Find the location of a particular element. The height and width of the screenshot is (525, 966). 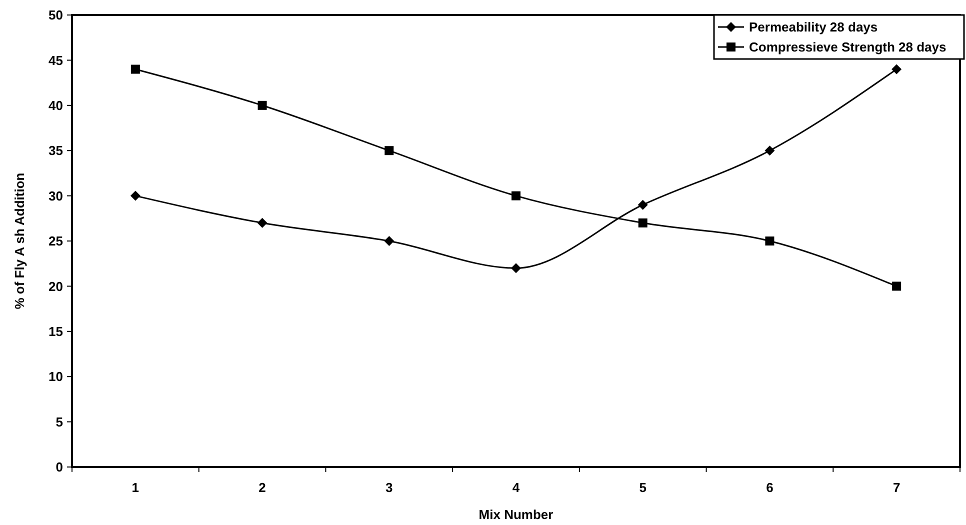

y-axis-title: % of Fly A sh Addition is located at coordinates (19, 241).